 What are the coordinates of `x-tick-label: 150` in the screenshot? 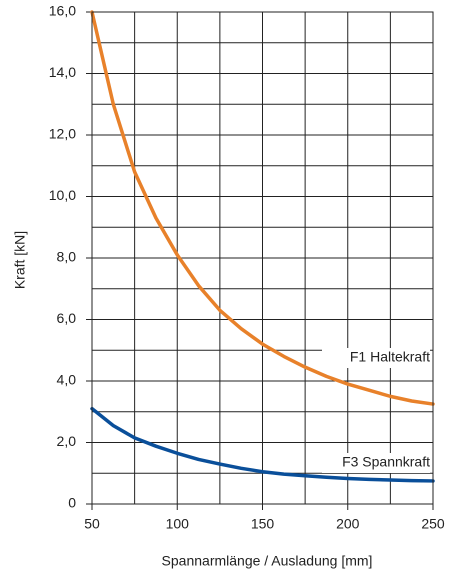 It's located at (263, 524).